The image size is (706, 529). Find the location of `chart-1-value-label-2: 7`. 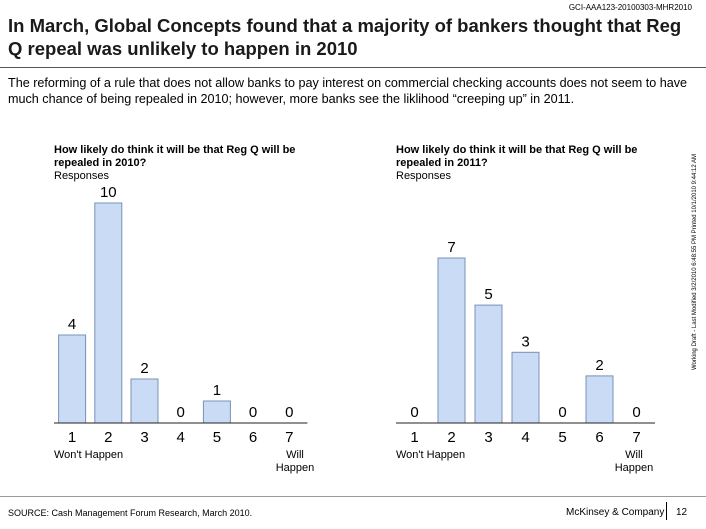

chart-1-value-label-2: 7 is located at coordinates (451, 247).